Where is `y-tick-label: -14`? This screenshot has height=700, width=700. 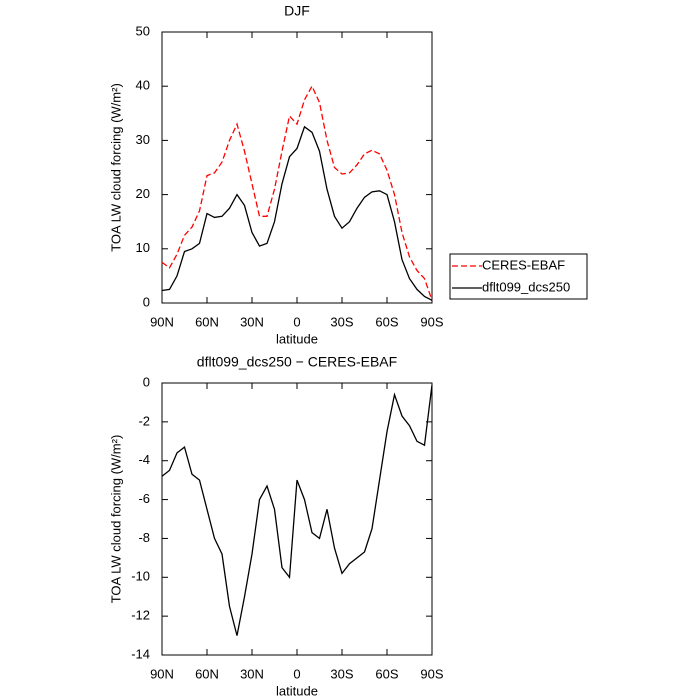 y-tick-label: -14 is located at coordinates (140, 653).